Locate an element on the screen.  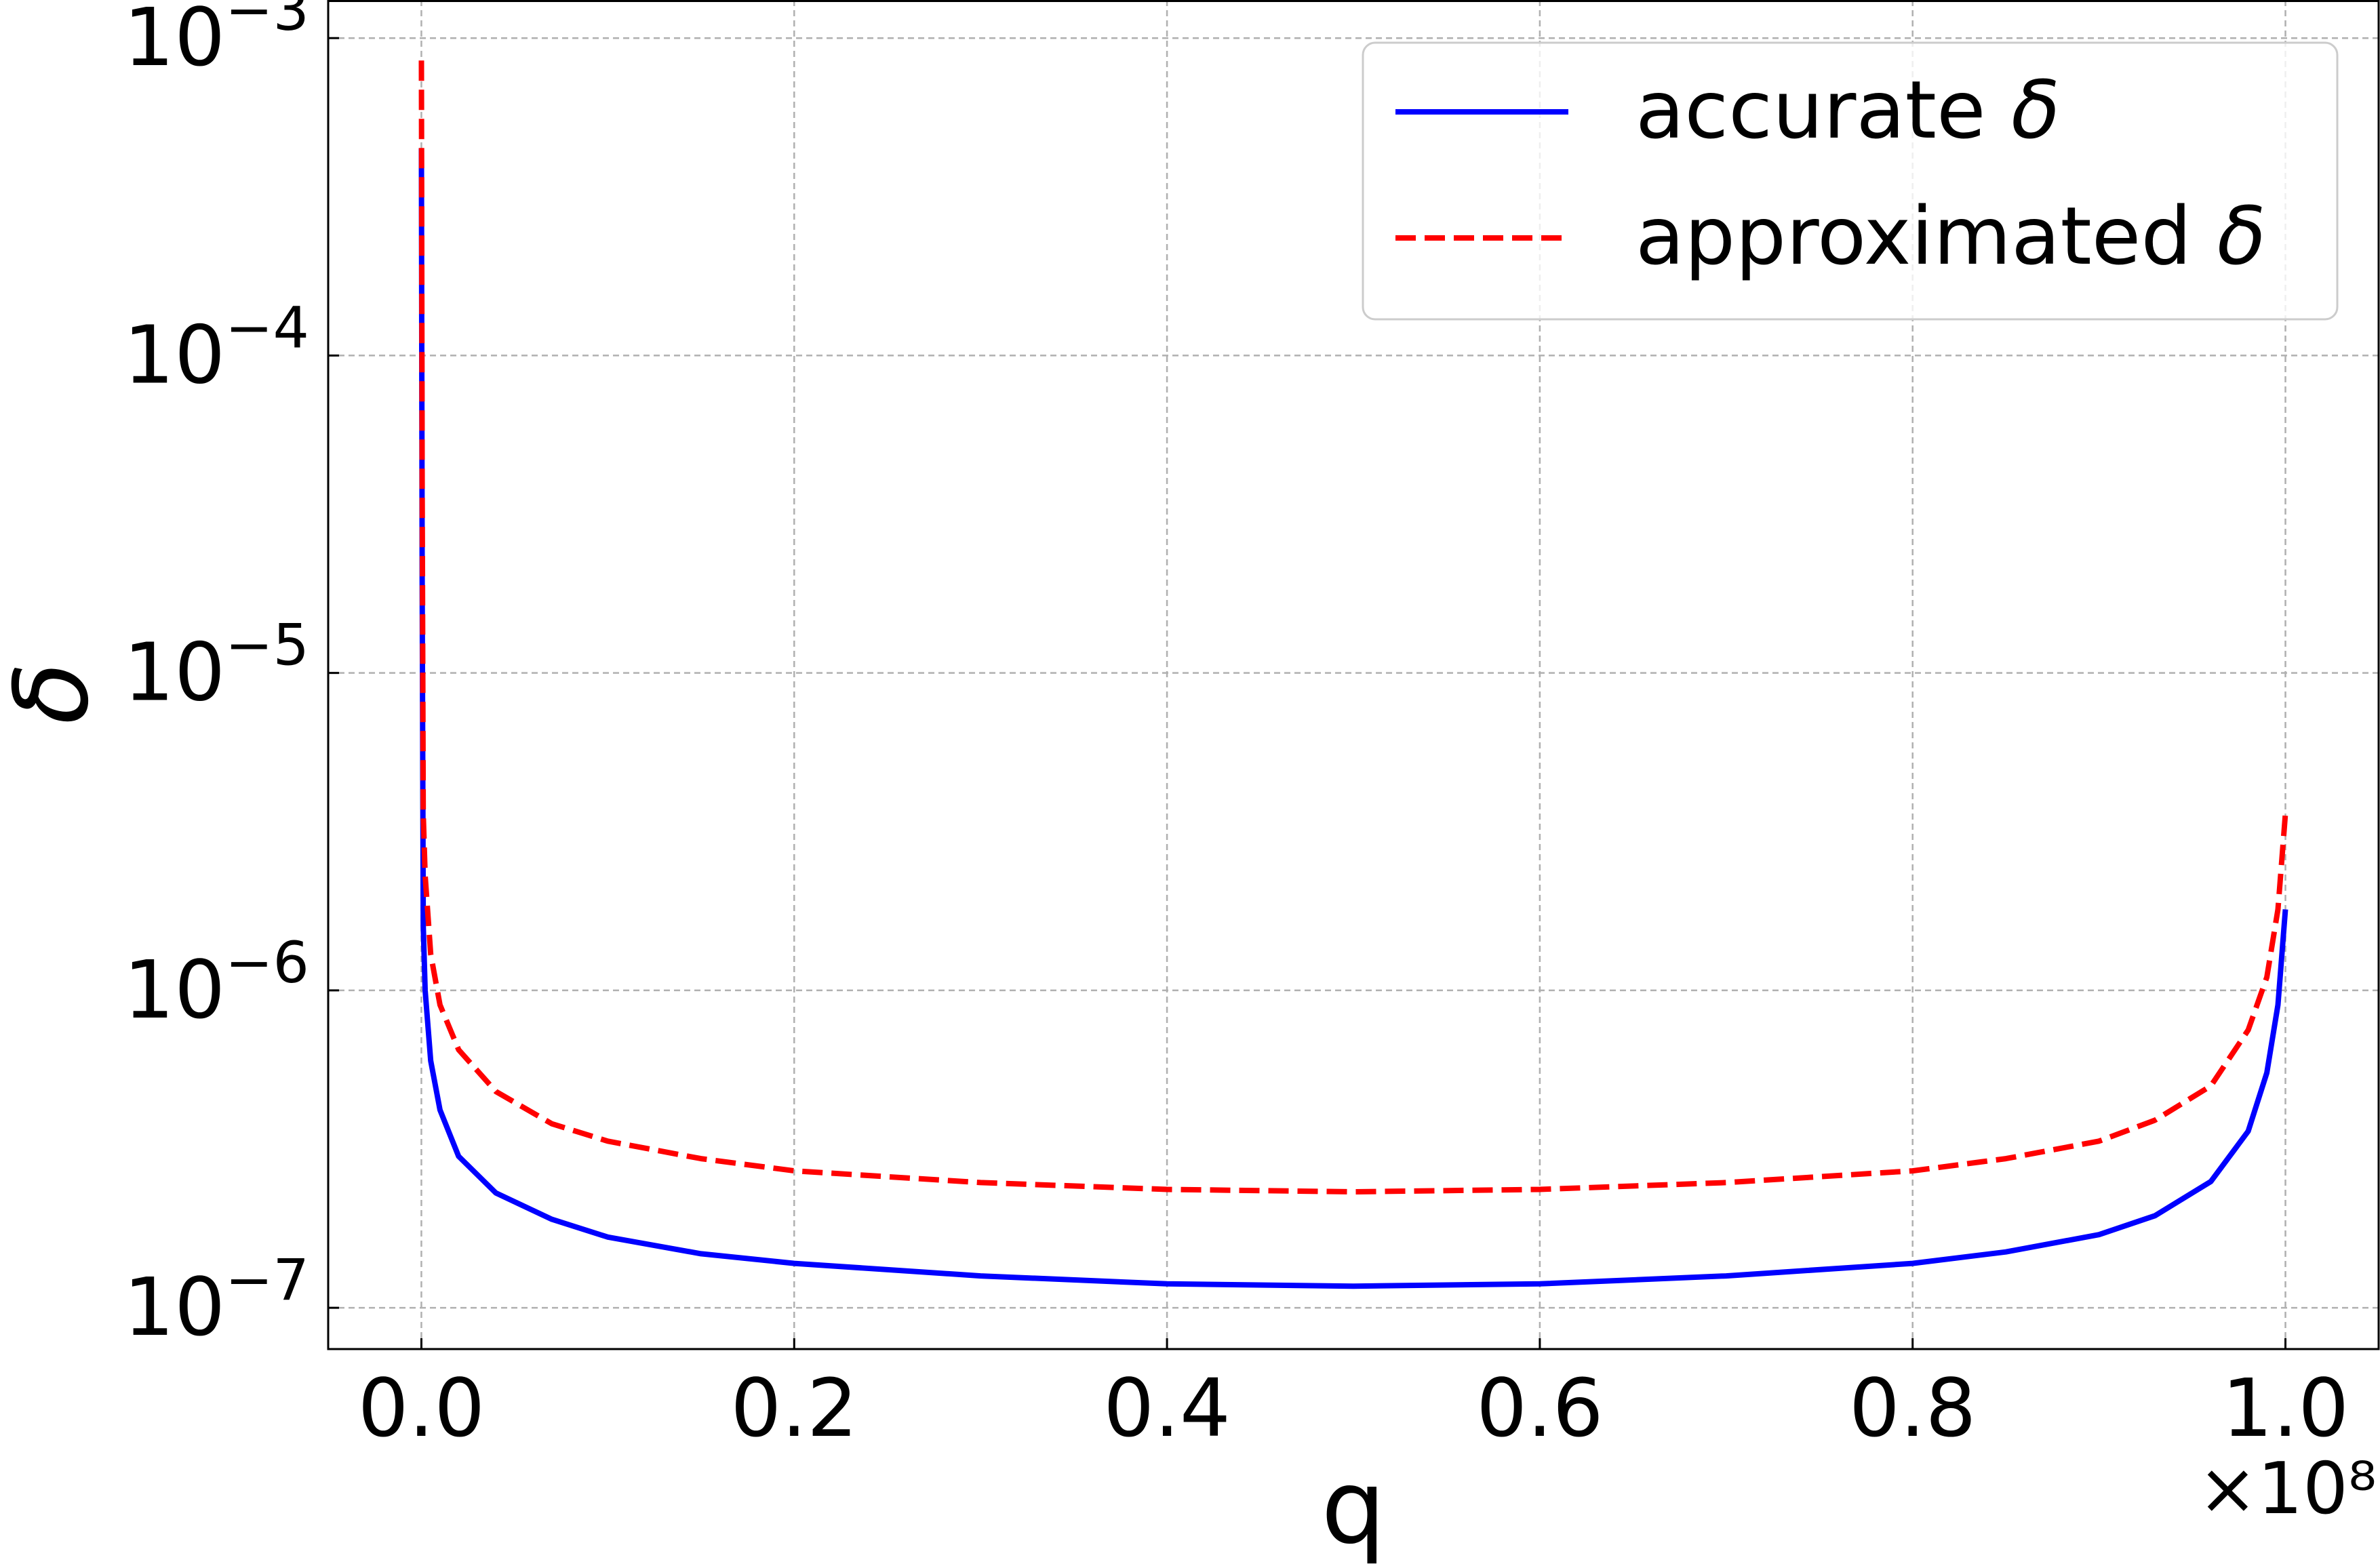
x-axis-label: q is located at coordinates (1353, 1507).